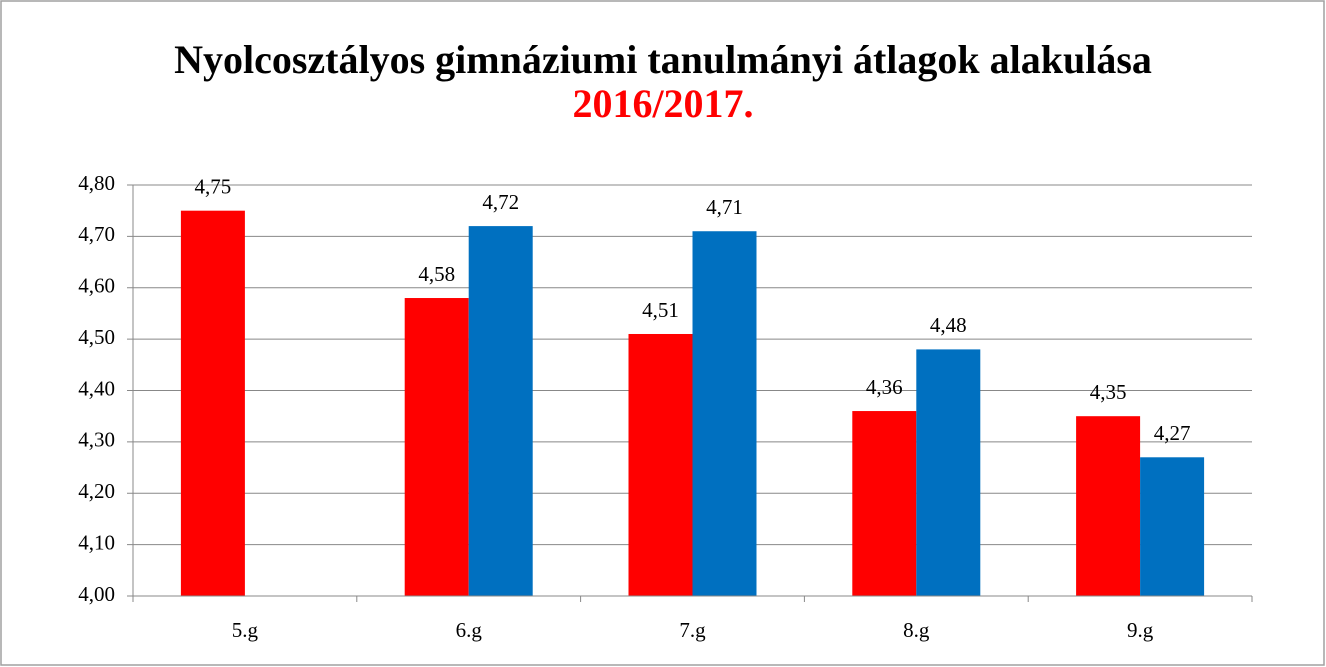 The image size is (1326, 667). Describe the element at coordinates (884, 387) in the screenshot. I see `data-label: 4,36` at that location.